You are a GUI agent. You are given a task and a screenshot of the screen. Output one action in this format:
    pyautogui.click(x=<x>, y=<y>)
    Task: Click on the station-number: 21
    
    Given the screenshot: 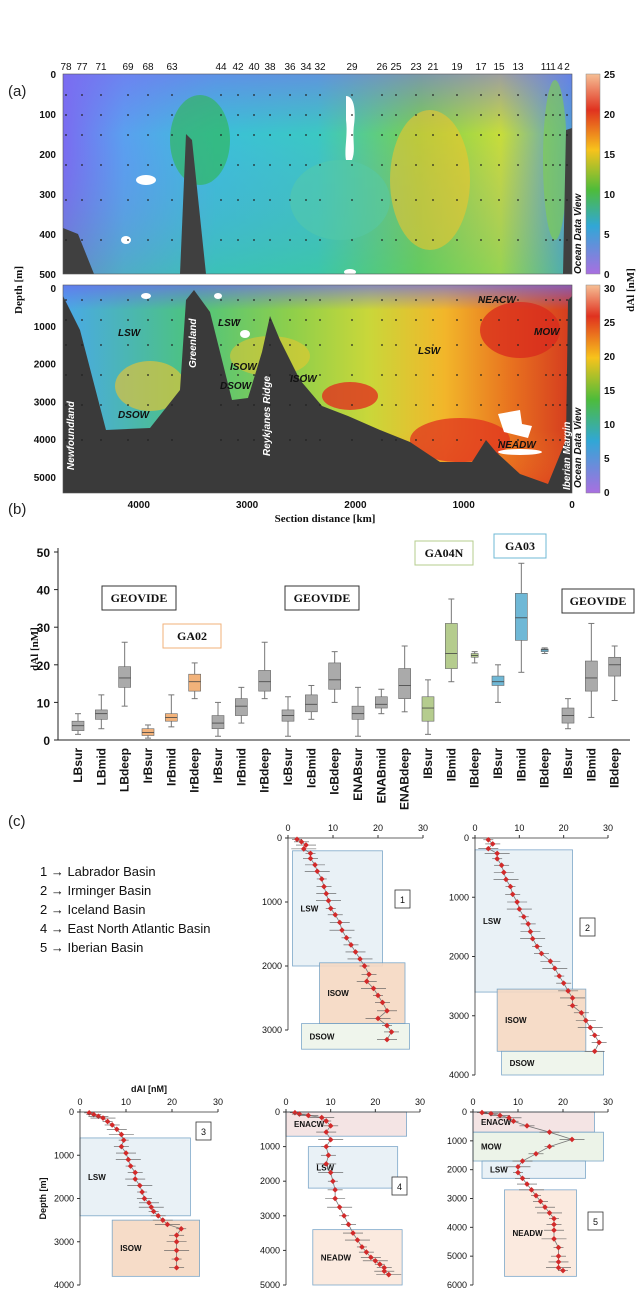 What is the action you would take?
    pyautogui.click(x=433, y=67)
    